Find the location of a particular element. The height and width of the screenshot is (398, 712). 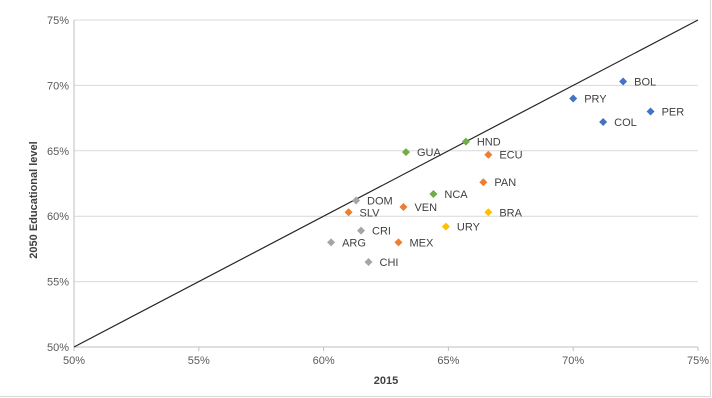

x-tick-label: 60% is located at coordinates (324, 361).